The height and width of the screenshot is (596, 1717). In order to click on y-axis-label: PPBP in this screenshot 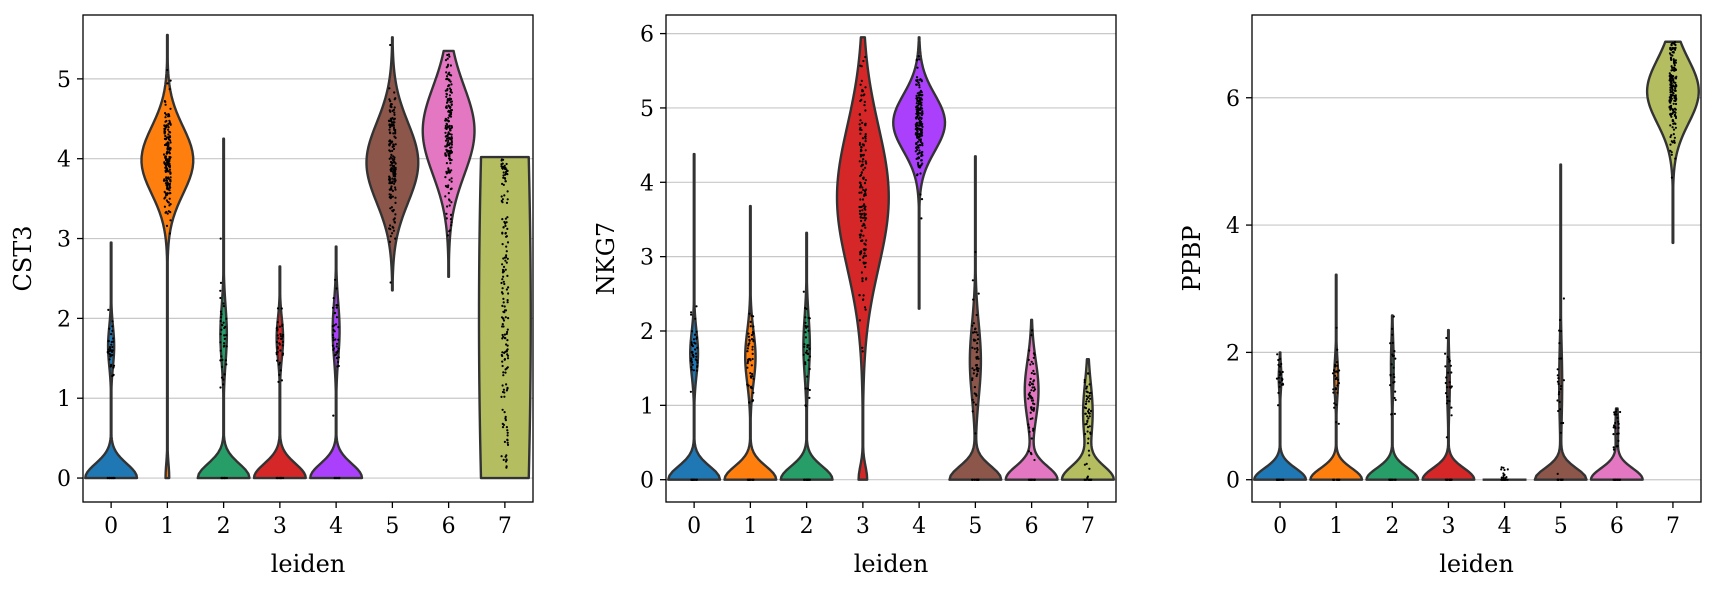, I will do `click(1192, 258)`.